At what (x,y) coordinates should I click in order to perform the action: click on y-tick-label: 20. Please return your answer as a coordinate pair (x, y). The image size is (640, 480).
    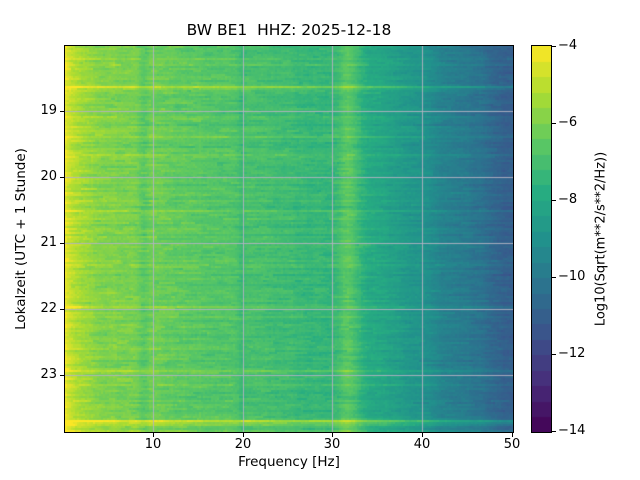
    Looking at the image, I should click on (48, 176).